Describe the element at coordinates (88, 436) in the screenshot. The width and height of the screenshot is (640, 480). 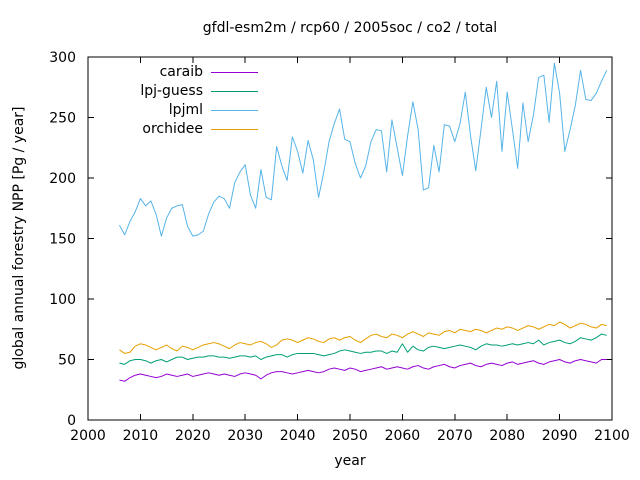
I see `x-tick-label: 2000` at that location.